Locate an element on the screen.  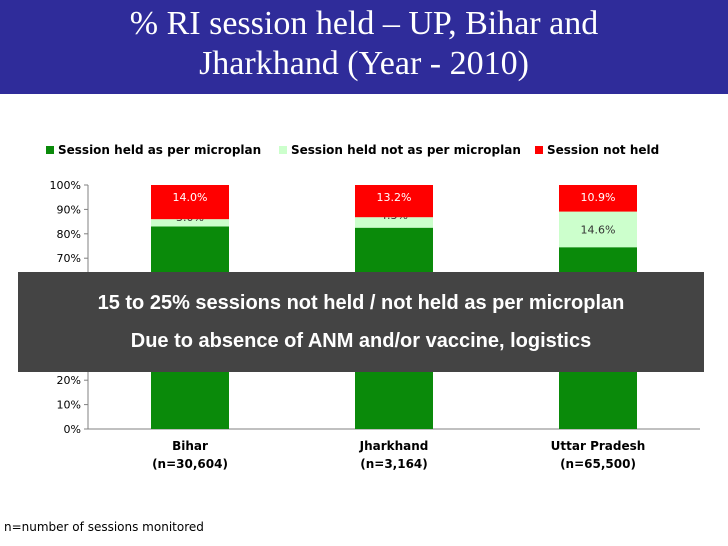
data-label: 14.6% is located at coordinates (598, 229).